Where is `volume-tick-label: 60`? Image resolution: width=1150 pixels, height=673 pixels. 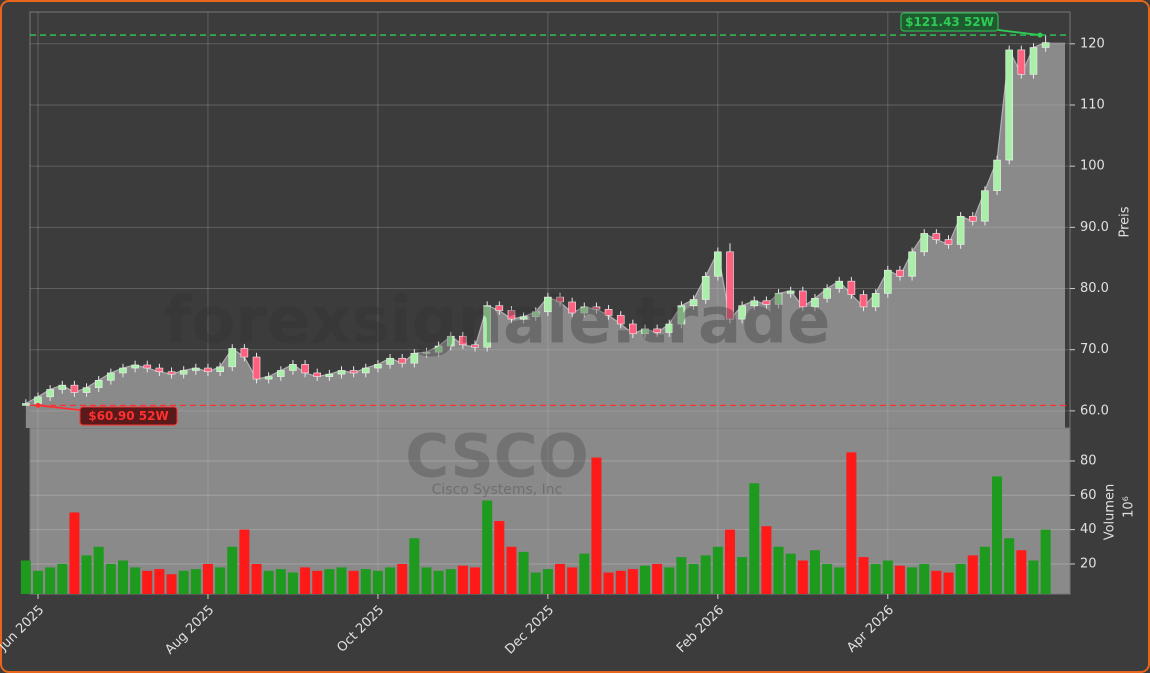 volume-tick-label: 60 is located at coordinates (1088, 495).